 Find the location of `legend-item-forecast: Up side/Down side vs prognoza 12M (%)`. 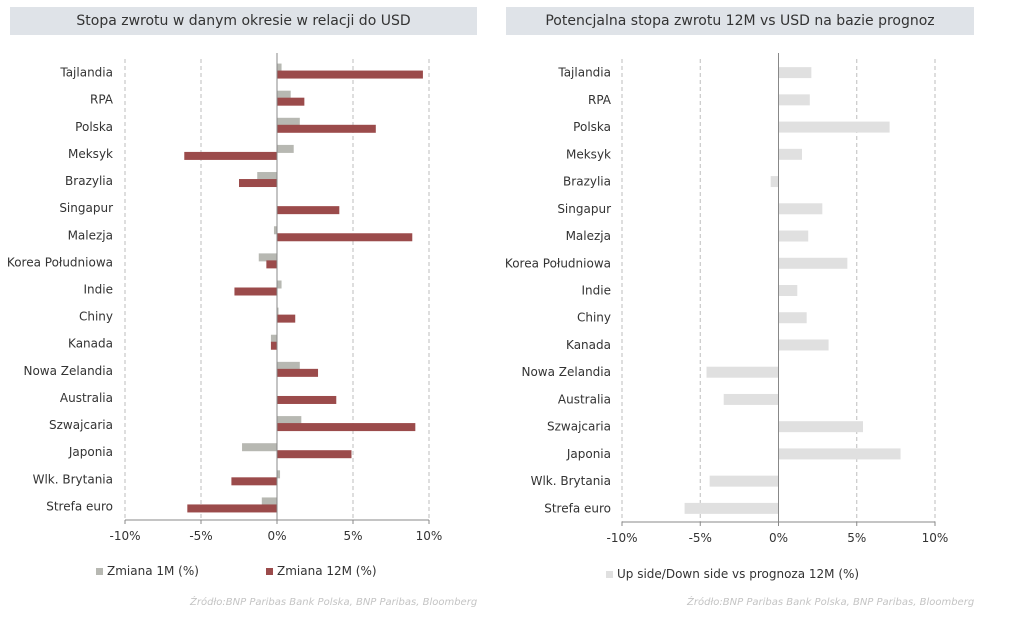

legend-item-forecast: Up side/Down side vs prognoza 12M (%) is located at coordinates (732, 574).